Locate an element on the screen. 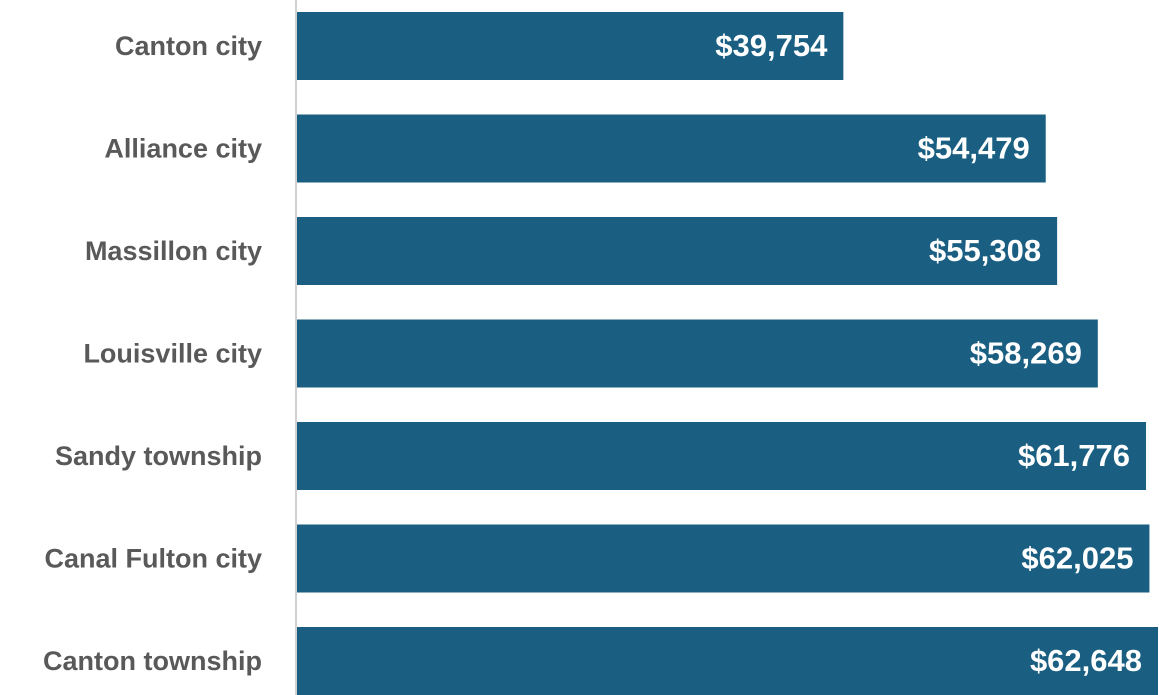 The height and width of the screenshot is (695, 1159). category-label: Canton city is located at coordinates (188, 46).